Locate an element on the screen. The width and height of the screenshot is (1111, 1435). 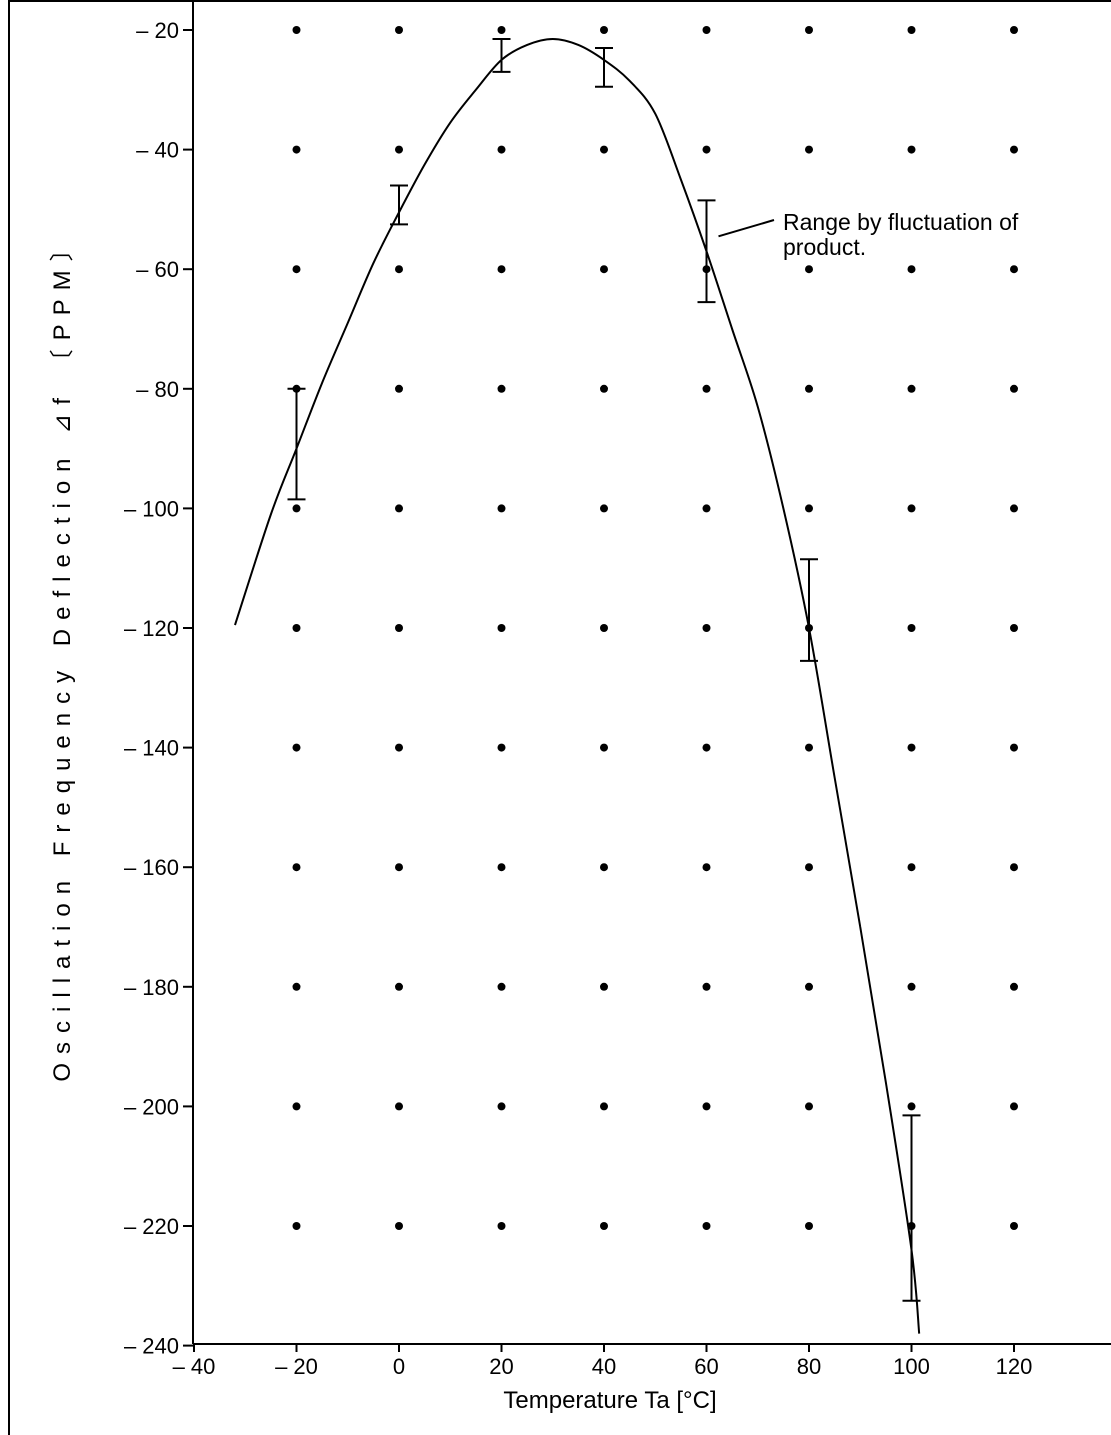
x-axis-title: Temperature Ta [°C] is located at coordinates (609, 1400).